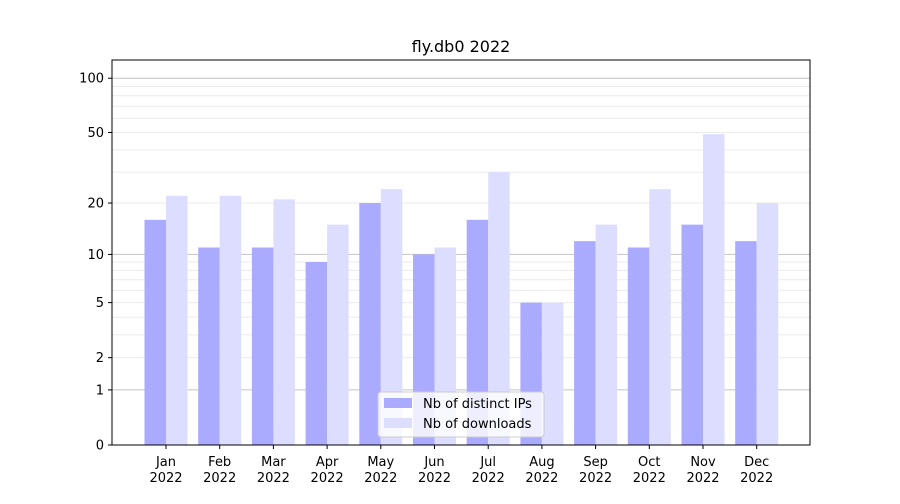 Image resolution: width=900 pixels, height=504 pixels. Describe the element at coordinates (541, 470) in the screenshot. I see `x-tick-label: Aug 2022` at that location.